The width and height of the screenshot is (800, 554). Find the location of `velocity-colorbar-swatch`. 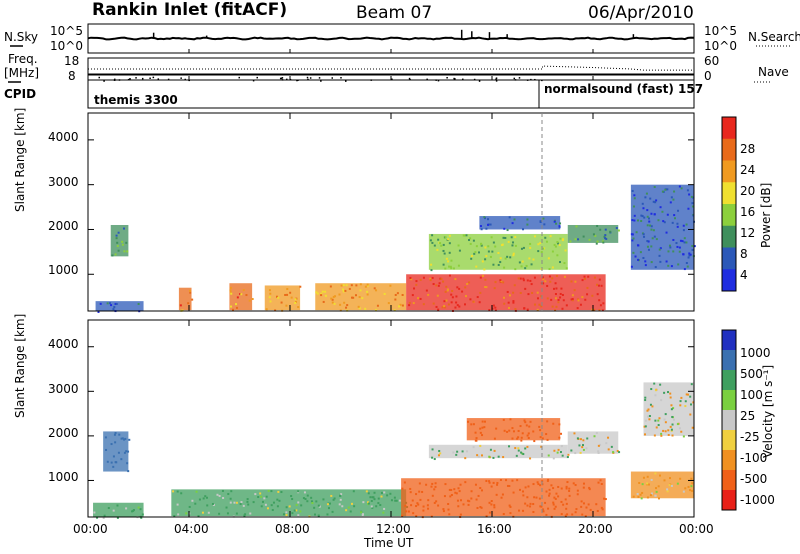

velocity-colorbar-swatch is located at coordinates (729, 420).